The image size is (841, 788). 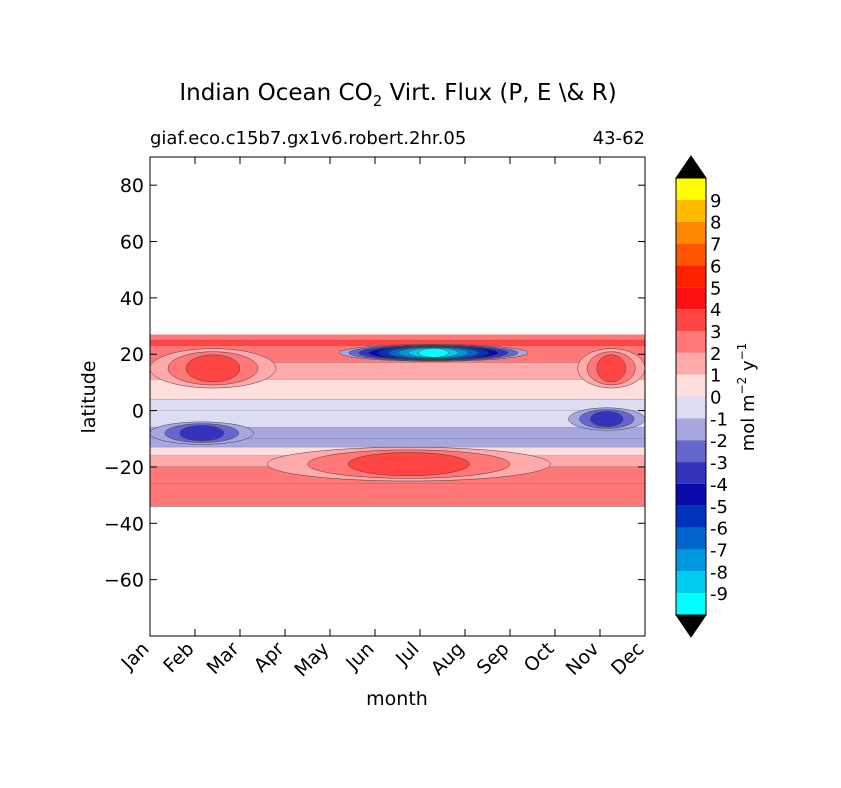 What do you see at coordinates (124, 581) in the screenshot?
I see `y-tick-label: −60` at bounding box center [124, 581].